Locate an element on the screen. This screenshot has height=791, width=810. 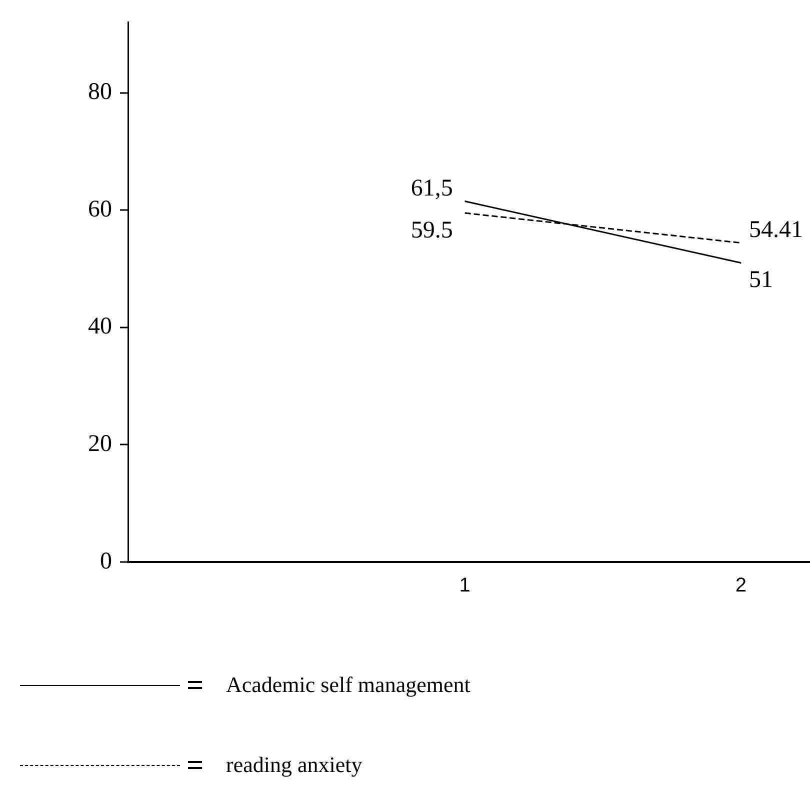
data-label: 59.5 is located at coordinates (431, 230).